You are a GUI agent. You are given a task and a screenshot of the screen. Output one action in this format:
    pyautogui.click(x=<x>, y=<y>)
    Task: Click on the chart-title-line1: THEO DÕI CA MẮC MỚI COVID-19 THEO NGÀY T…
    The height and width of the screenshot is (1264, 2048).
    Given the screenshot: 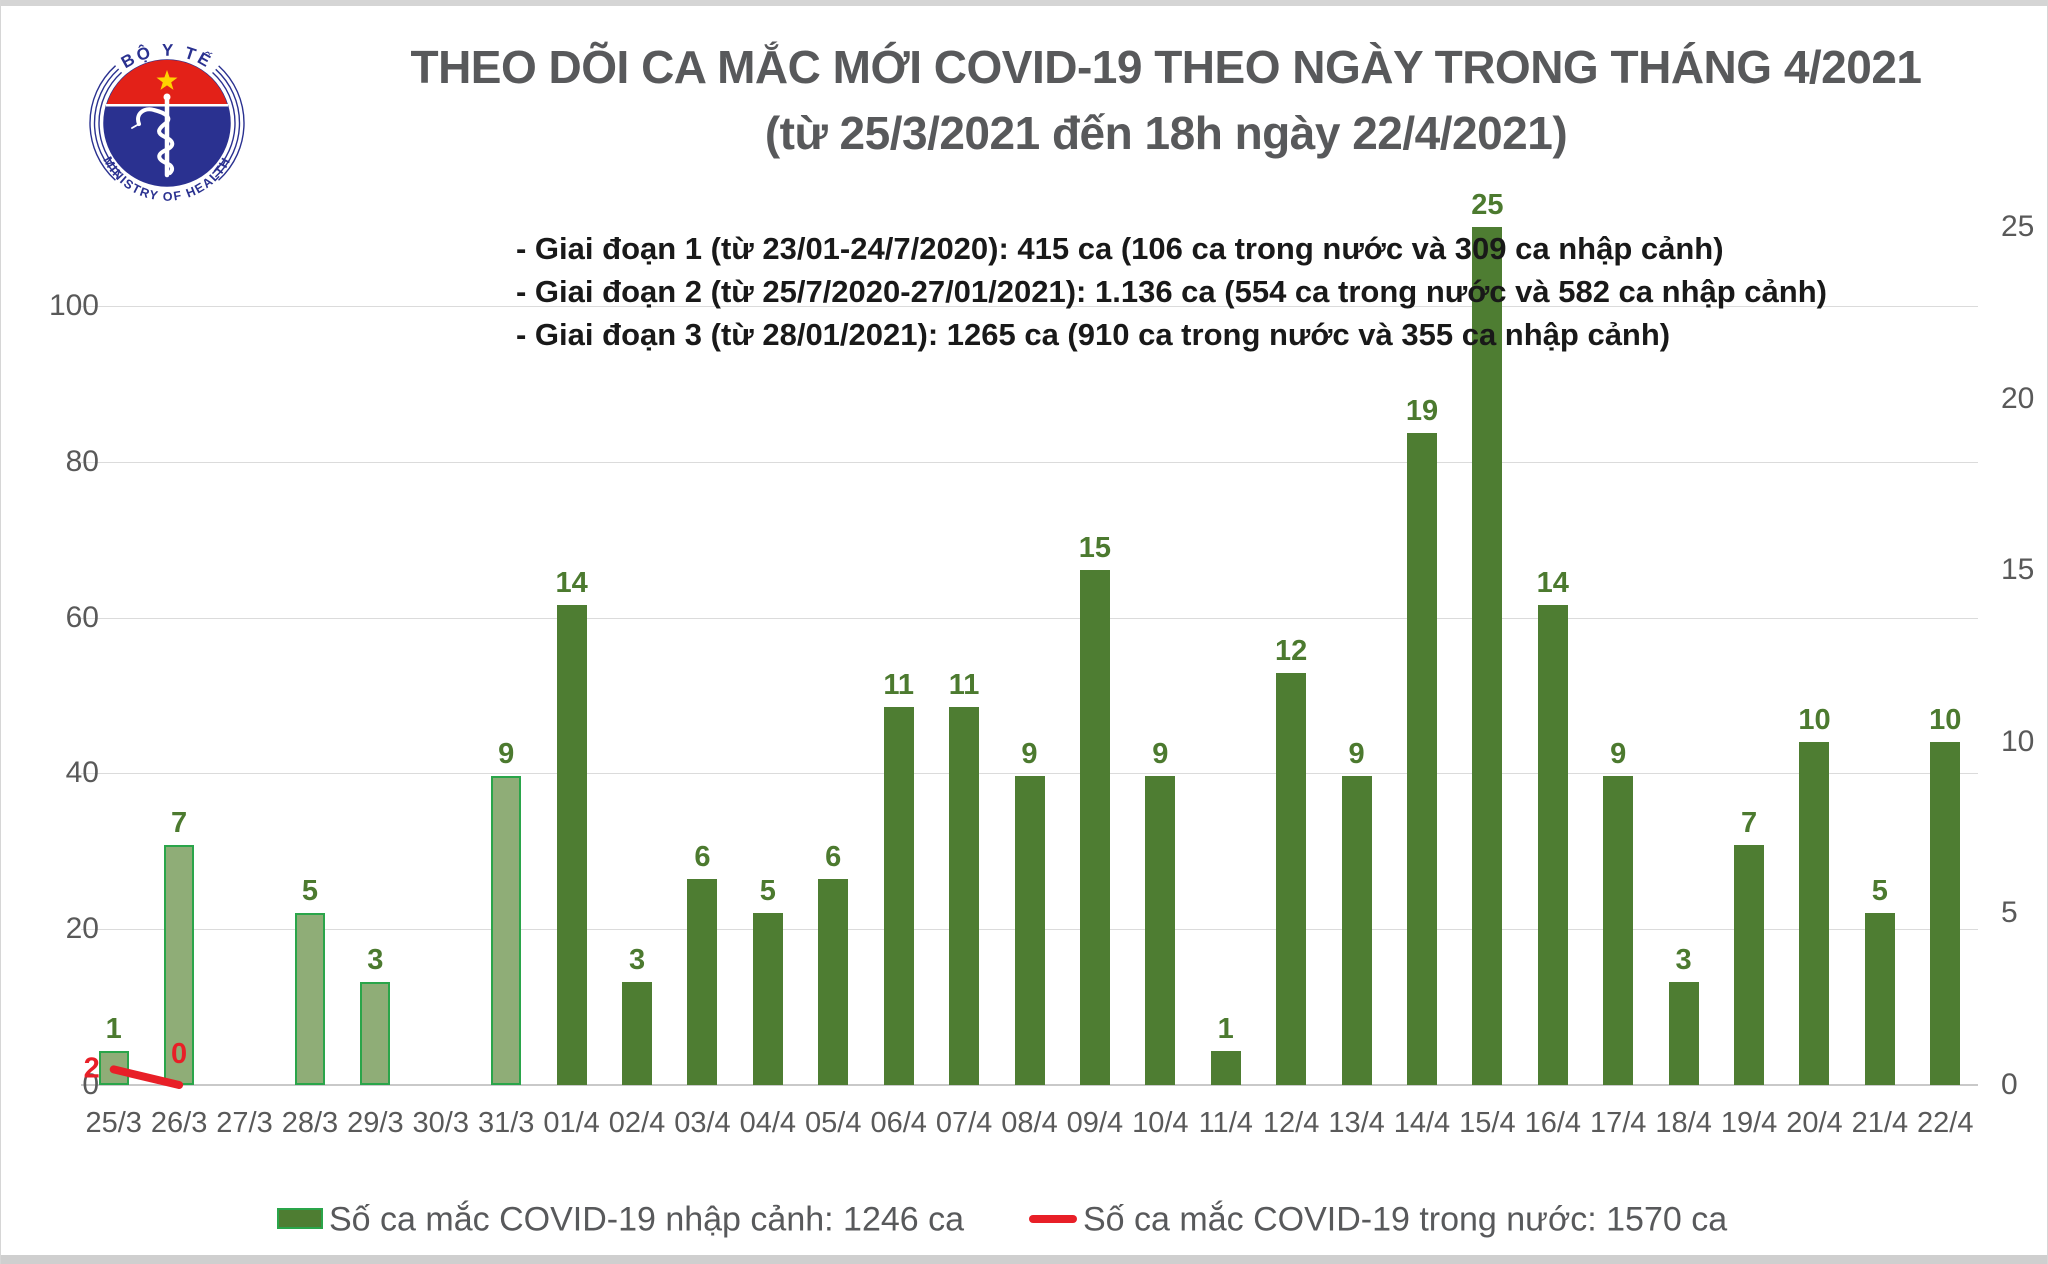 What is the action you would take?
    pyautogui.click(x=1166, y=67)
    